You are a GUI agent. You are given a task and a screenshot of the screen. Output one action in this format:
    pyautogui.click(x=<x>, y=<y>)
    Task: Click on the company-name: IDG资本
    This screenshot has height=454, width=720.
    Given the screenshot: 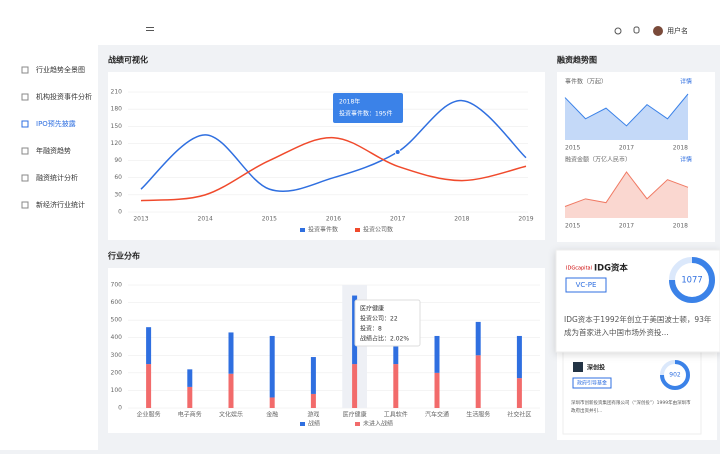 What is the action you would take?
    pyautogui.click(x=611, y=268)
    